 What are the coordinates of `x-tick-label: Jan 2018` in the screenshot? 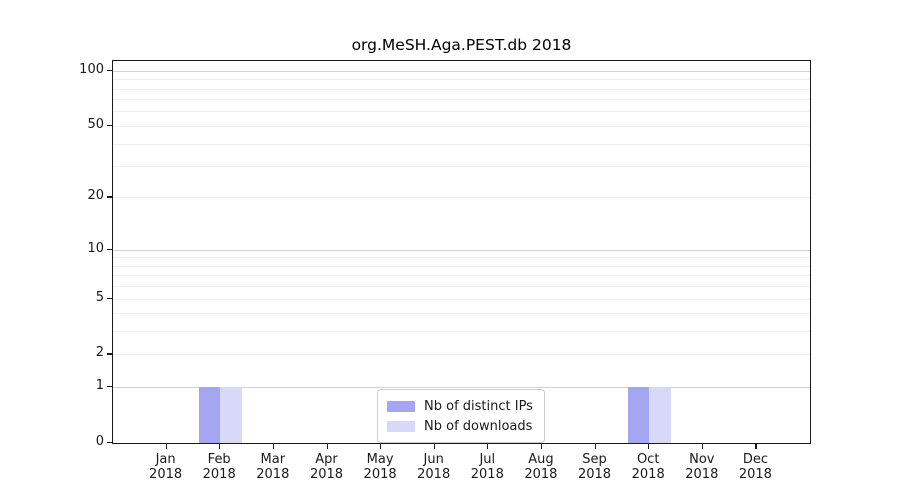 It's located at (166, 467).